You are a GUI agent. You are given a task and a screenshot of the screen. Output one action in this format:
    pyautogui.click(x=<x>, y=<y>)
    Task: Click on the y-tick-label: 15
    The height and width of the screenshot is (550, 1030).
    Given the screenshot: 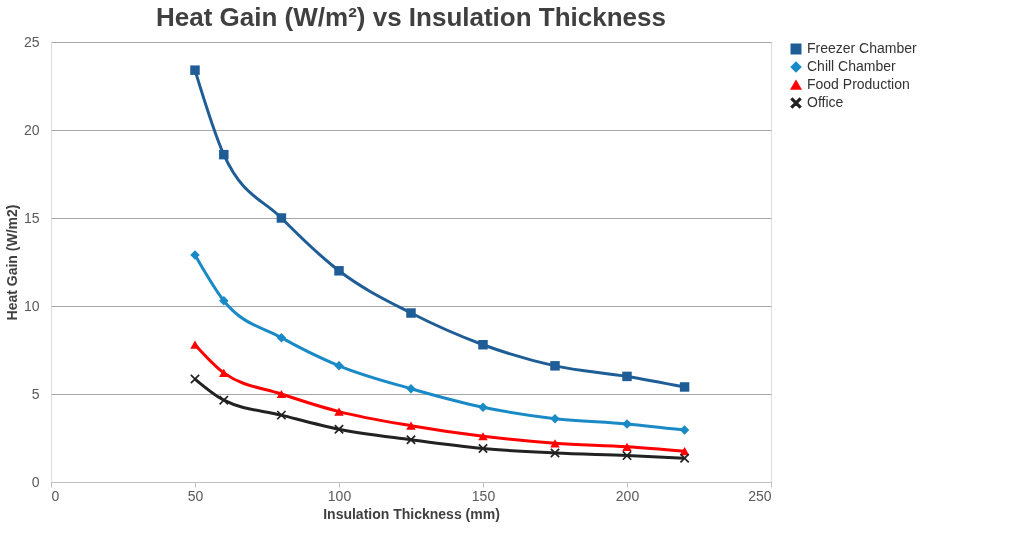 What is the action you would take?
    pyautogui.click(x=31, y=217)
    